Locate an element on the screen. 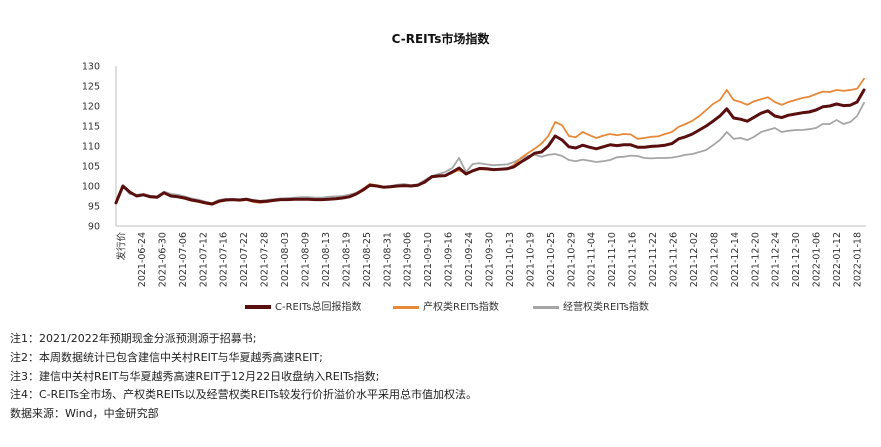 The image size is (881, 447). x-tick-label: 2021-09-24 is located at coordinates (469, 259).